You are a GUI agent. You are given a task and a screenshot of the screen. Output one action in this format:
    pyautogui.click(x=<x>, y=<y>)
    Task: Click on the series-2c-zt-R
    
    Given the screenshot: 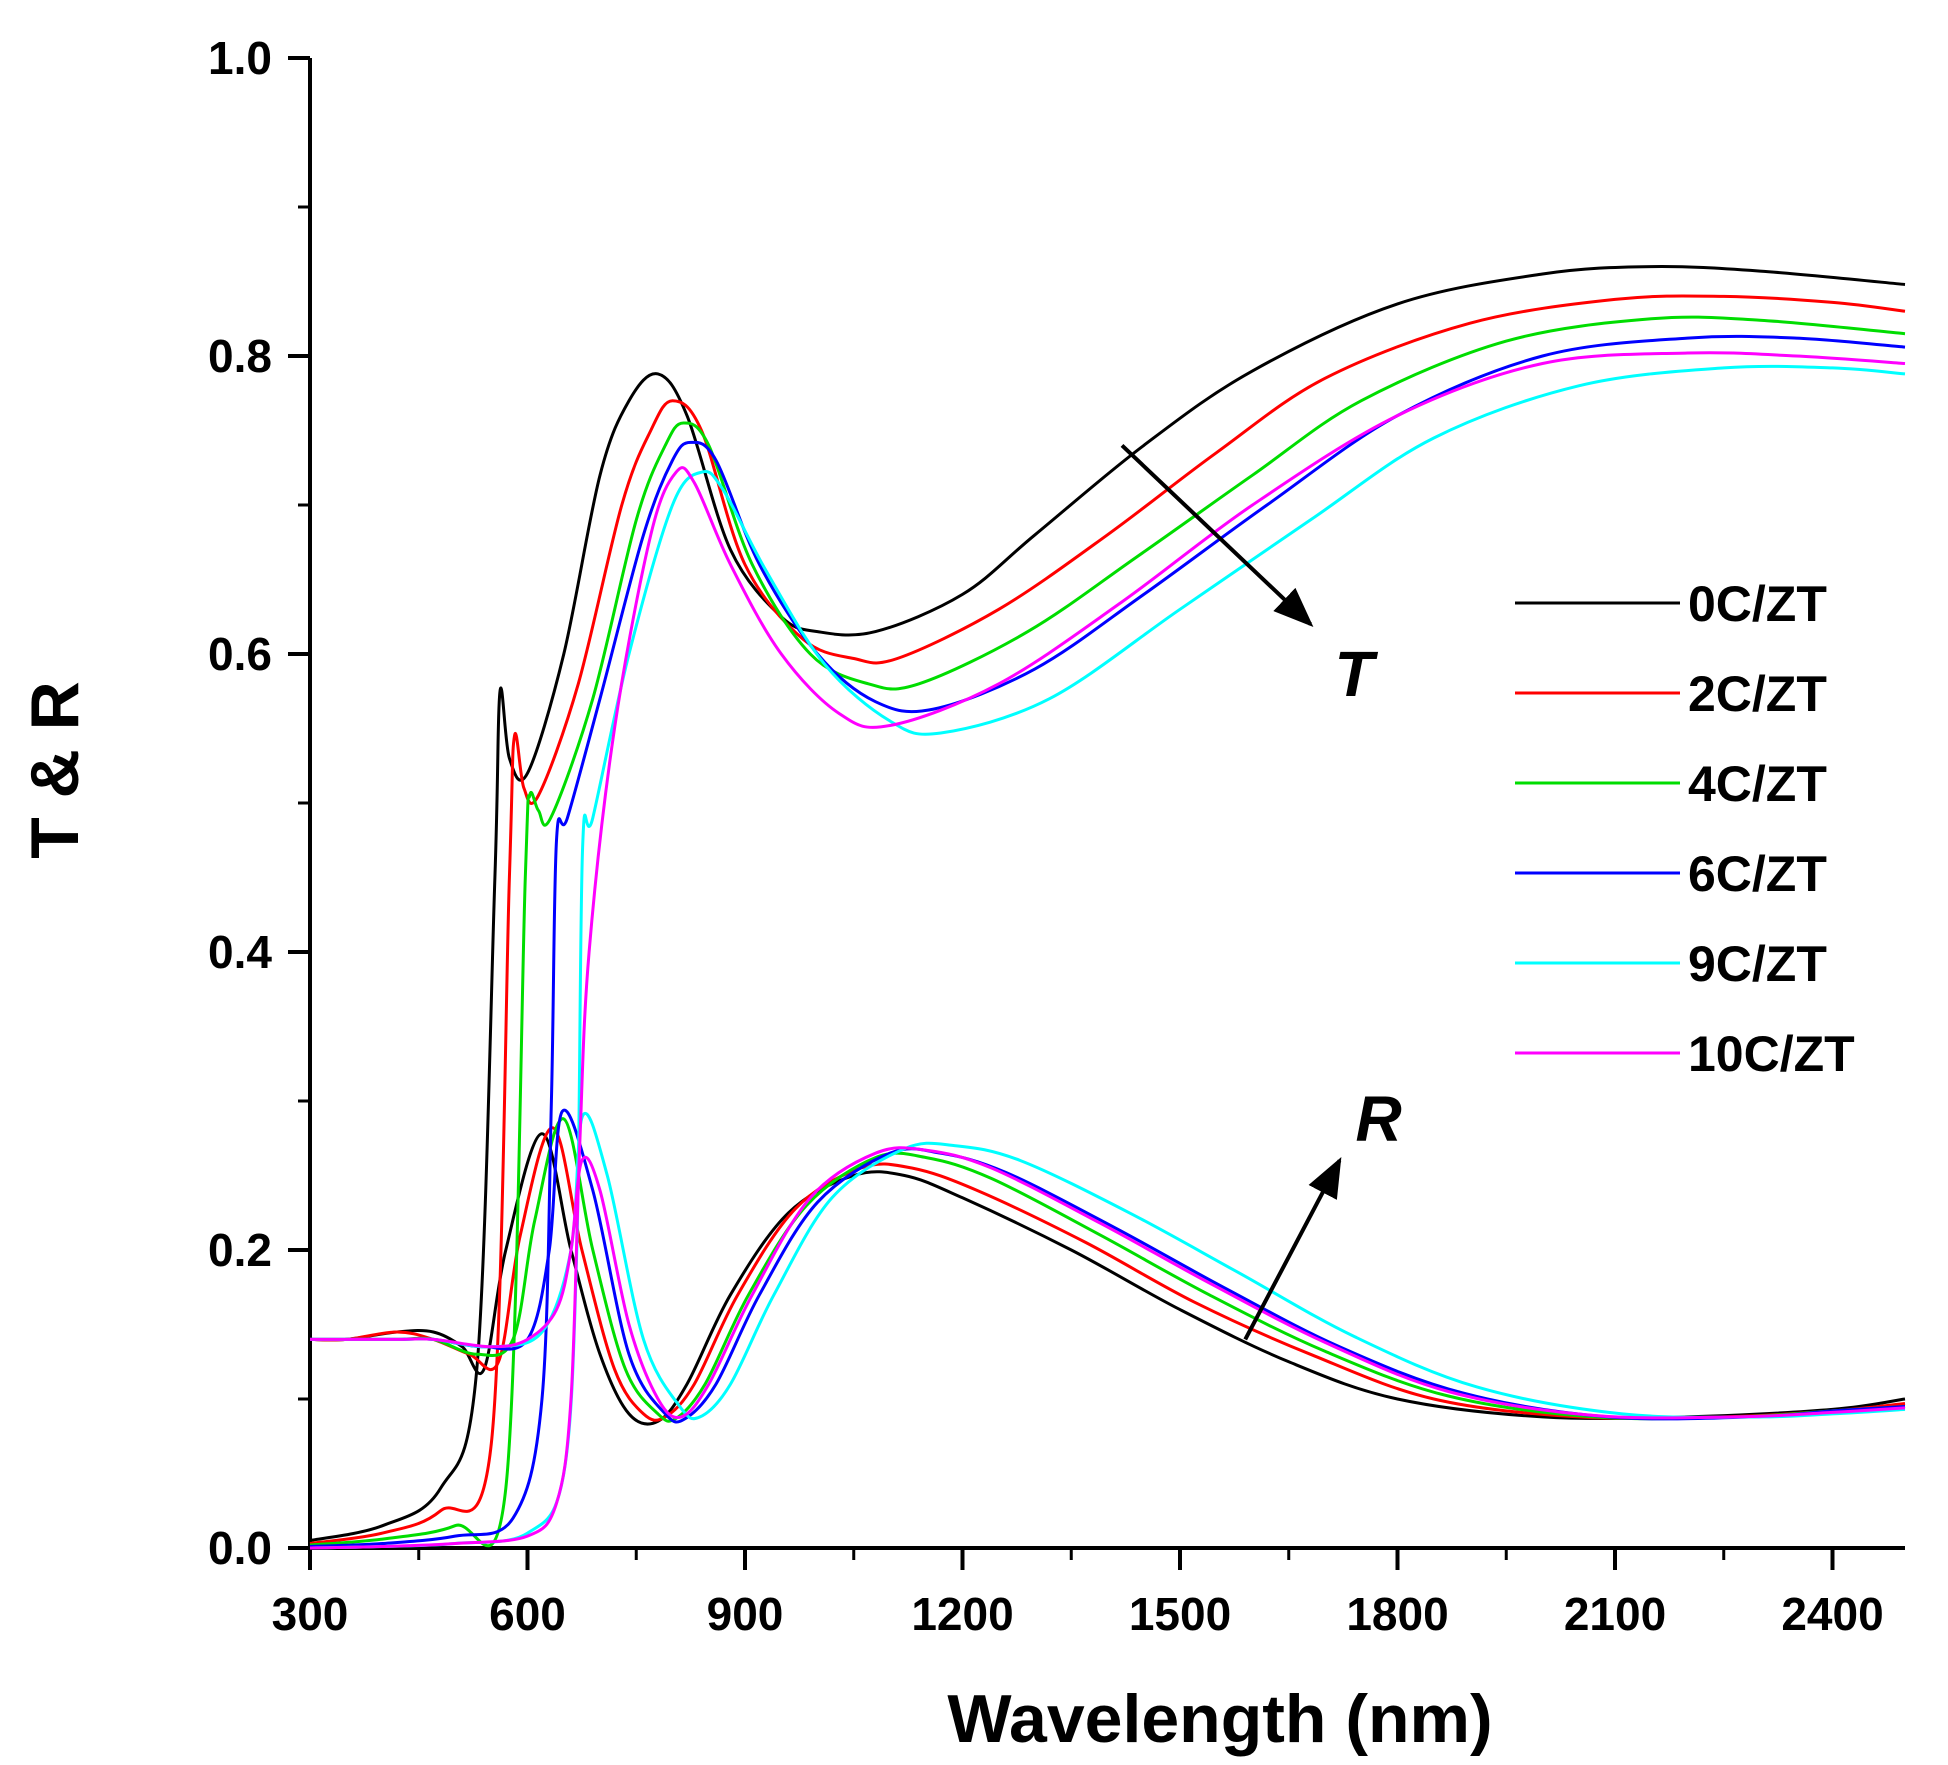 What is the action you would take?
    pyautogui.click(x=1107, y=1274)
    